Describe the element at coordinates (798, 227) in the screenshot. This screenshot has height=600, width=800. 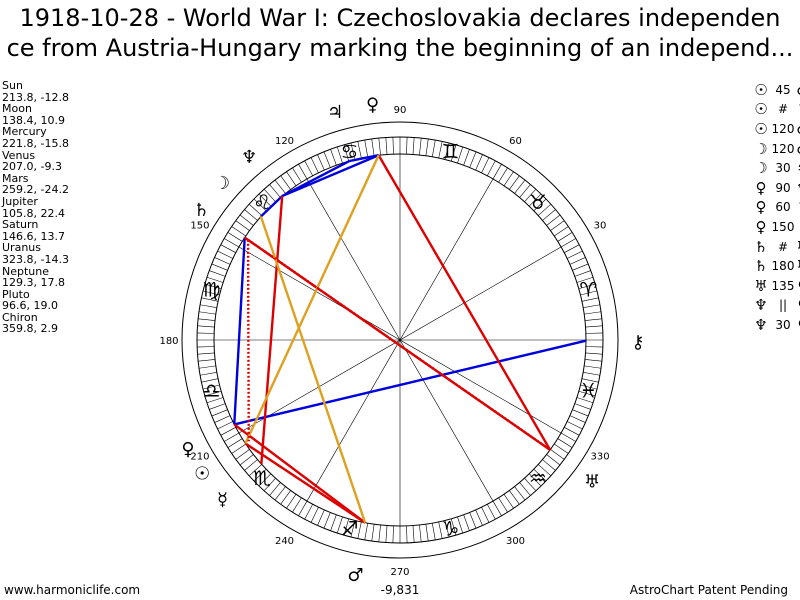
I see `aspect-planet-2: ⚷` at that location.